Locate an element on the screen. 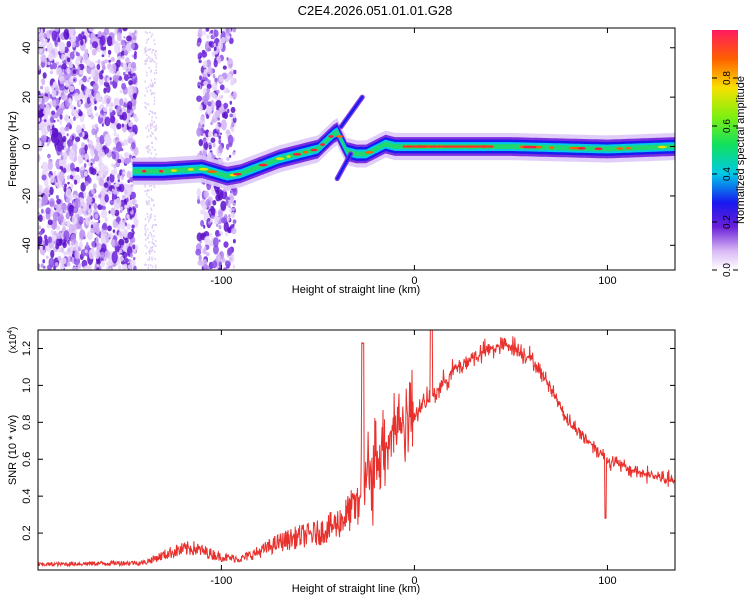 The image size is (750, 600). snr-x-tick-label: -100 is located at coordinates (221, 581).